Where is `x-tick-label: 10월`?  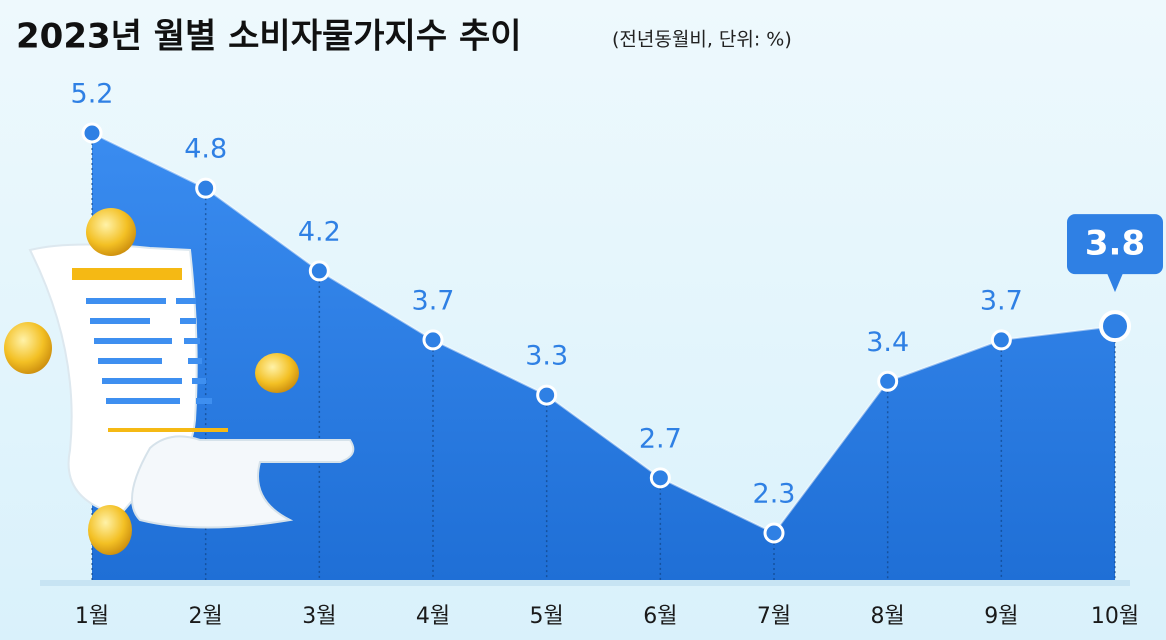
x-tick-label: 10월 is located at coordinates (1115, 616).